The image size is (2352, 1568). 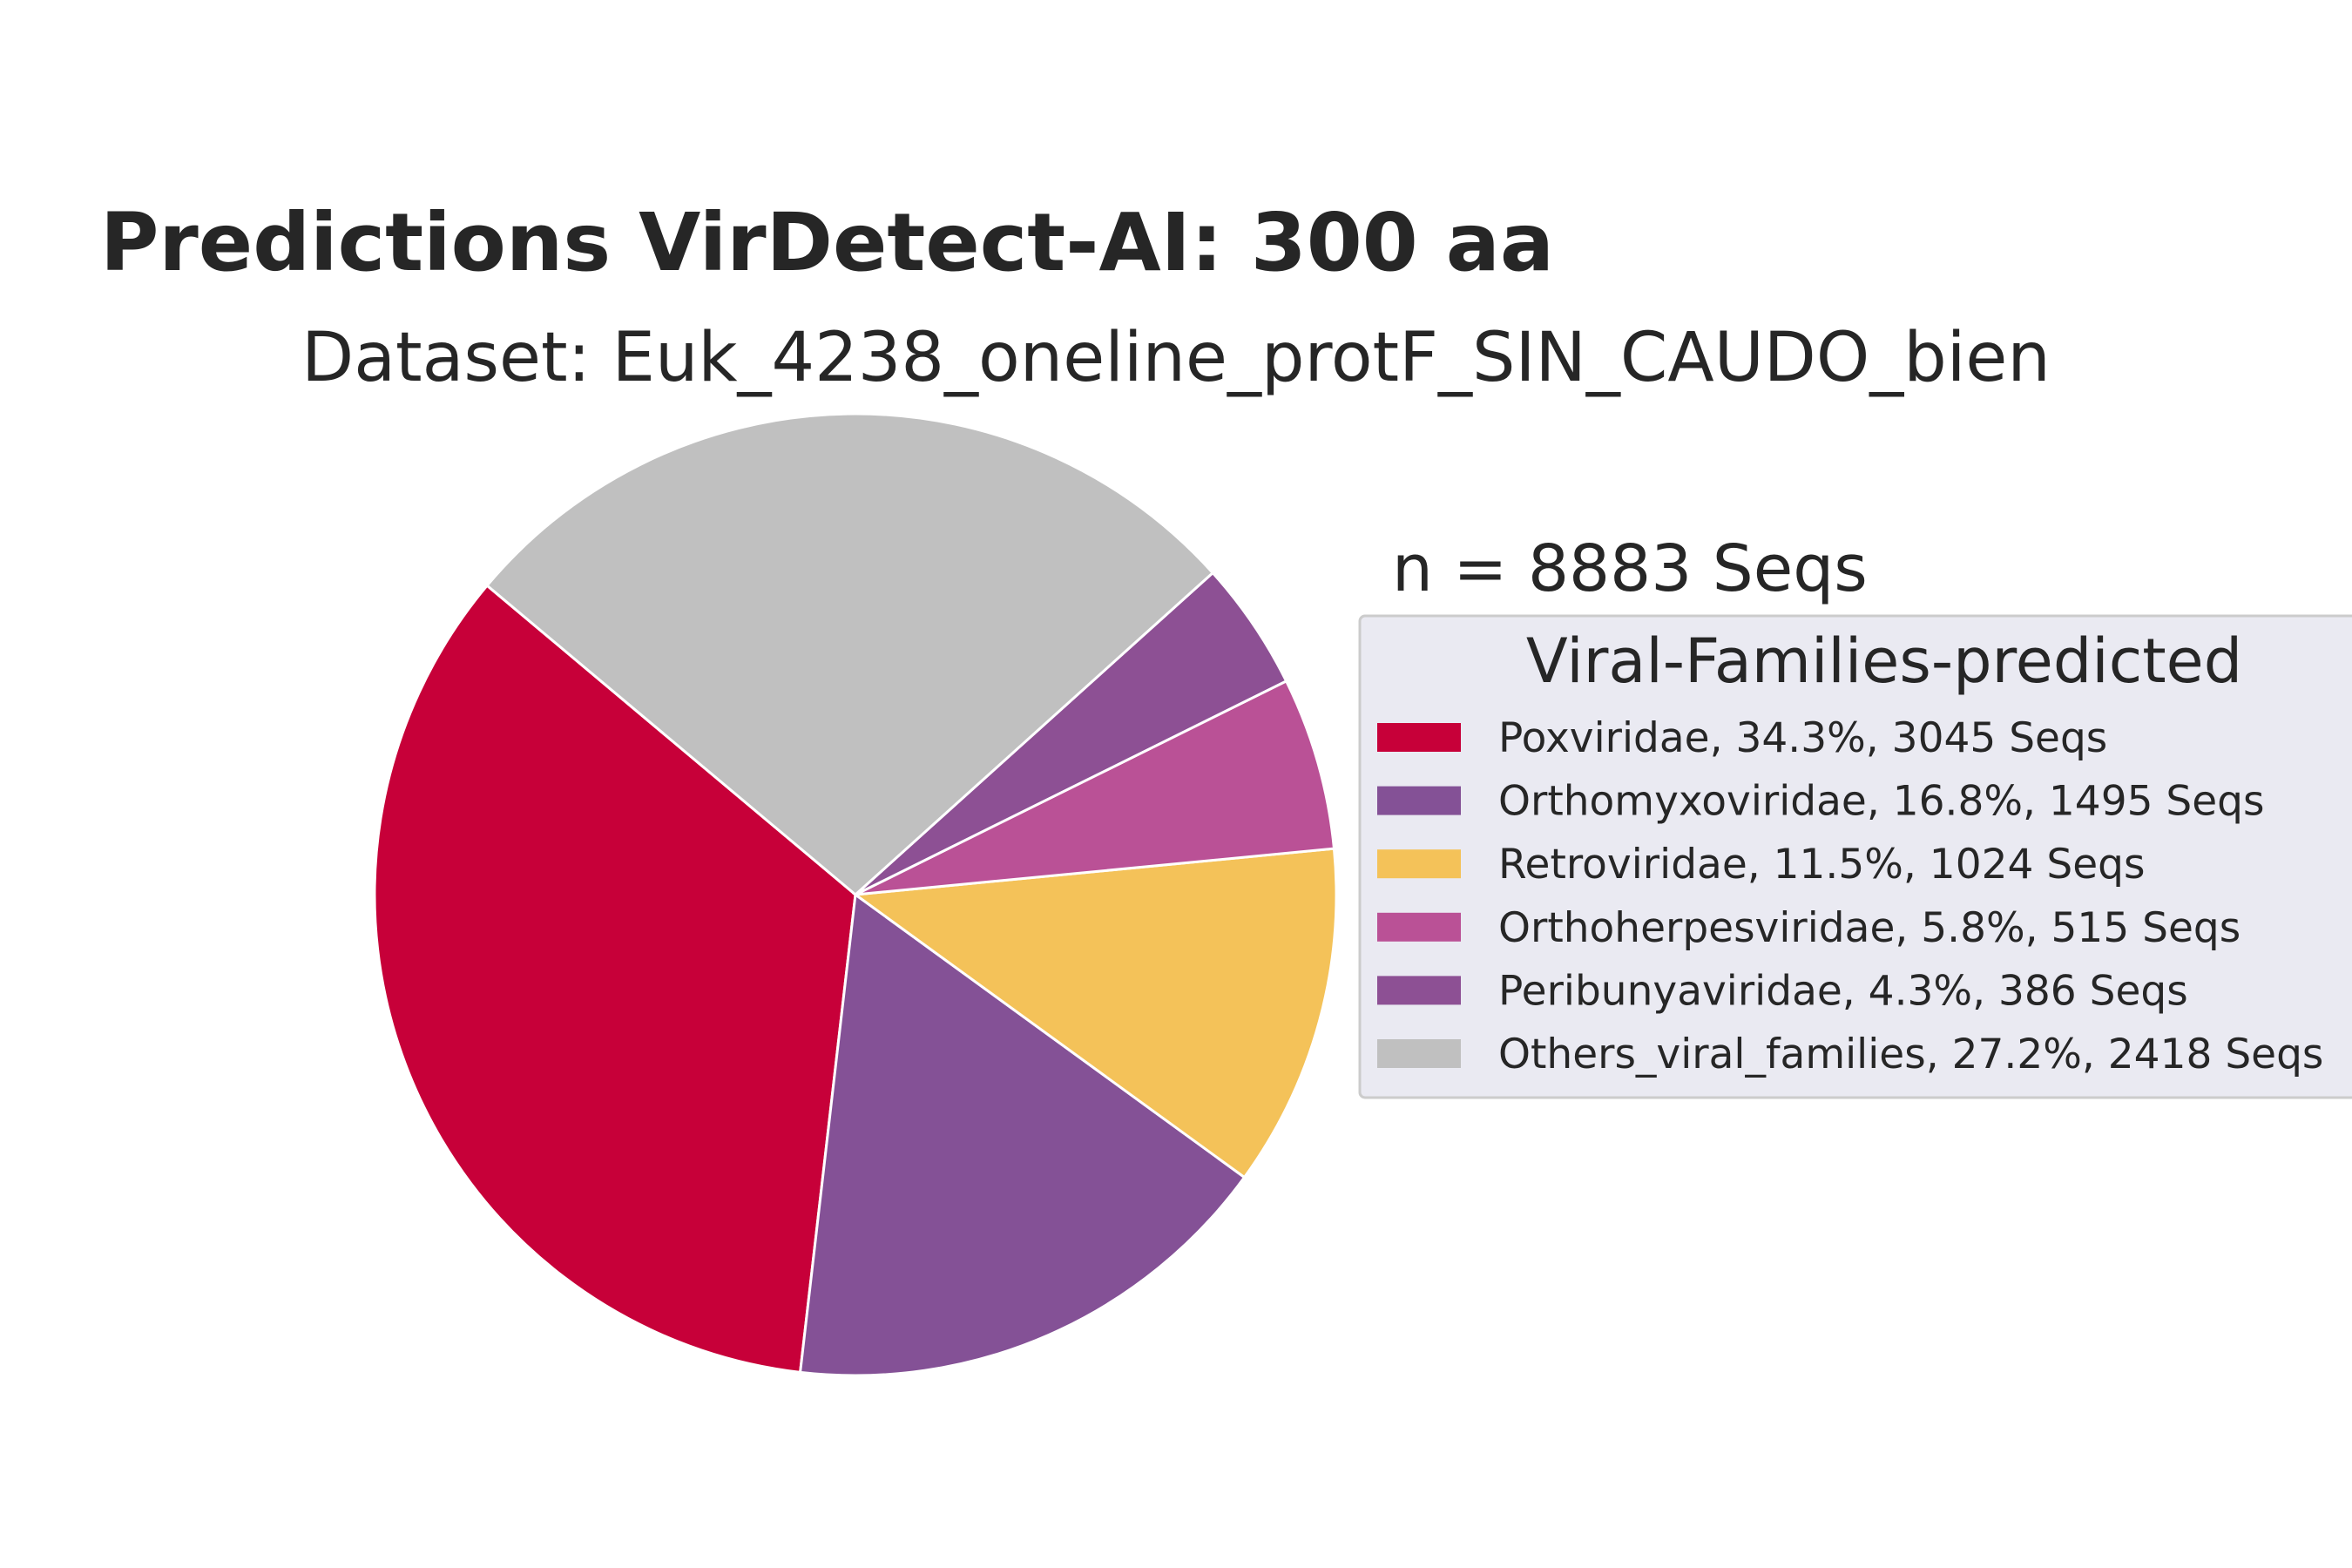 I want to click on legend-item: Others_viral_families, 27.2%, 2418 Seqs, so click(x=1850, y=1054).